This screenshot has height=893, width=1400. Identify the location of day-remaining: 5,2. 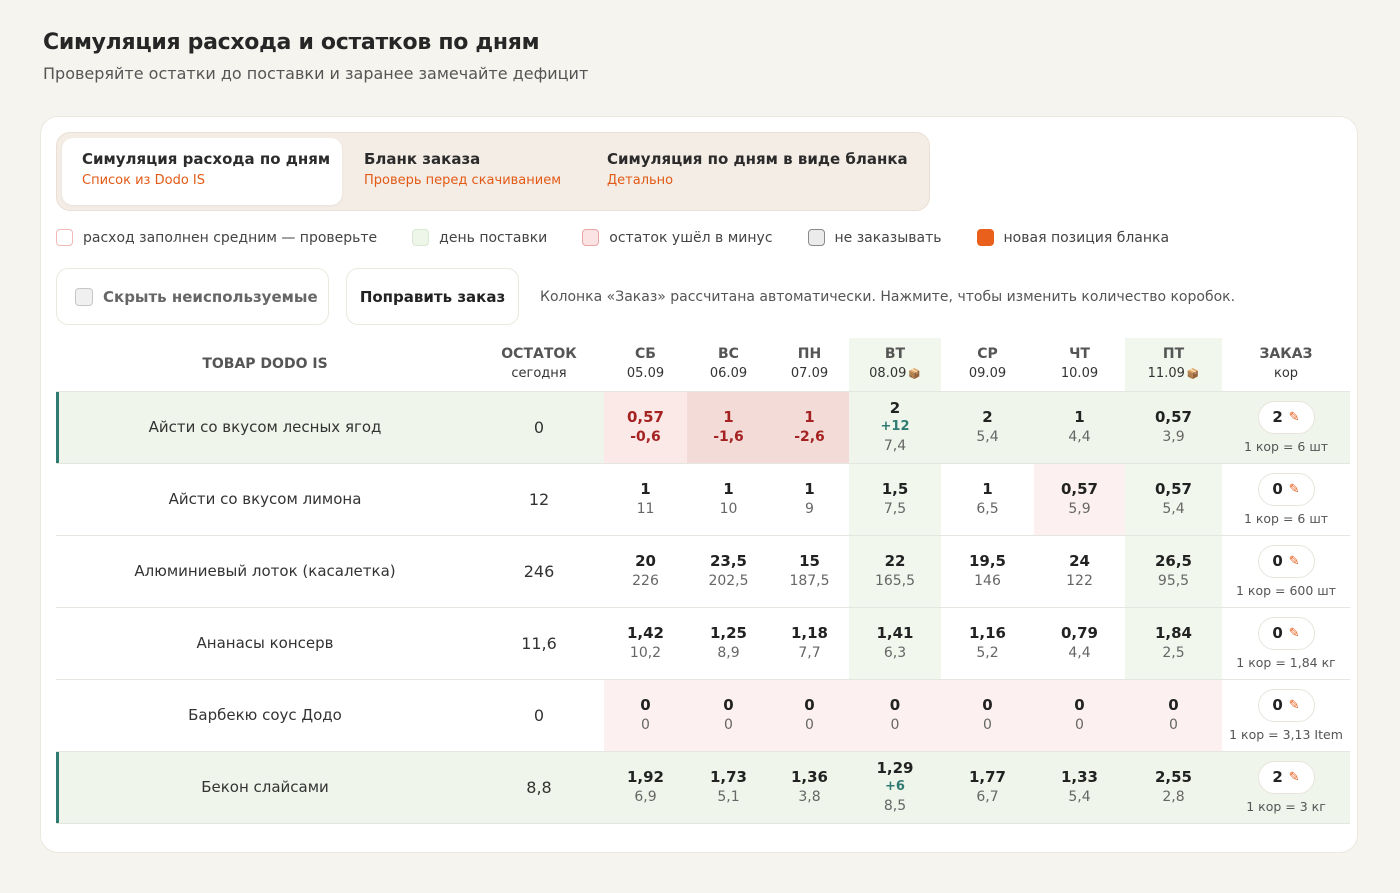
(987, 653).